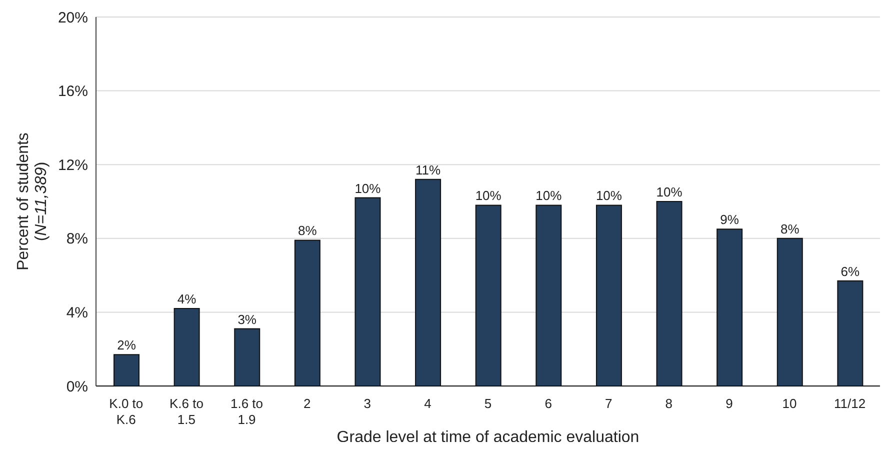 The width and height of the screenshot is (881, 450). What do you see at coordinates (77, 239) in the screenshot?
I see `y-tick-label: 8%` at bounding box center [77, 239].